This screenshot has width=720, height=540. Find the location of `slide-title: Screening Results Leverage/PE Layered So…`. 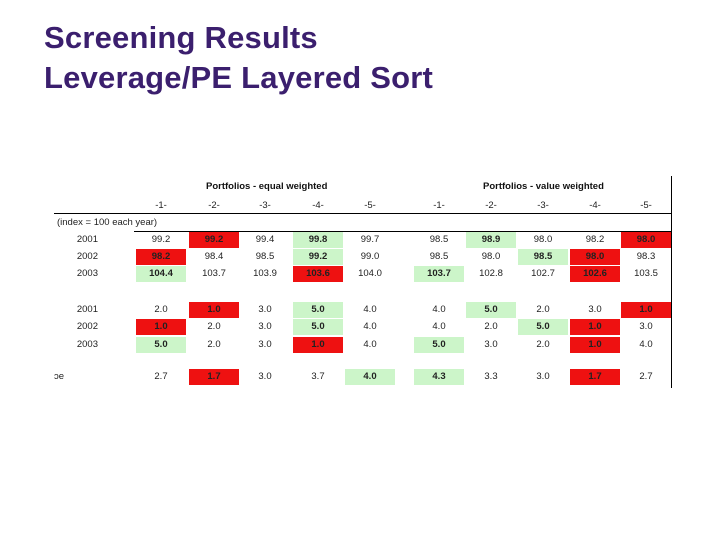

slide-title: Screening Results Leverage/PE Layered So… is located at coordinates (238, 58).